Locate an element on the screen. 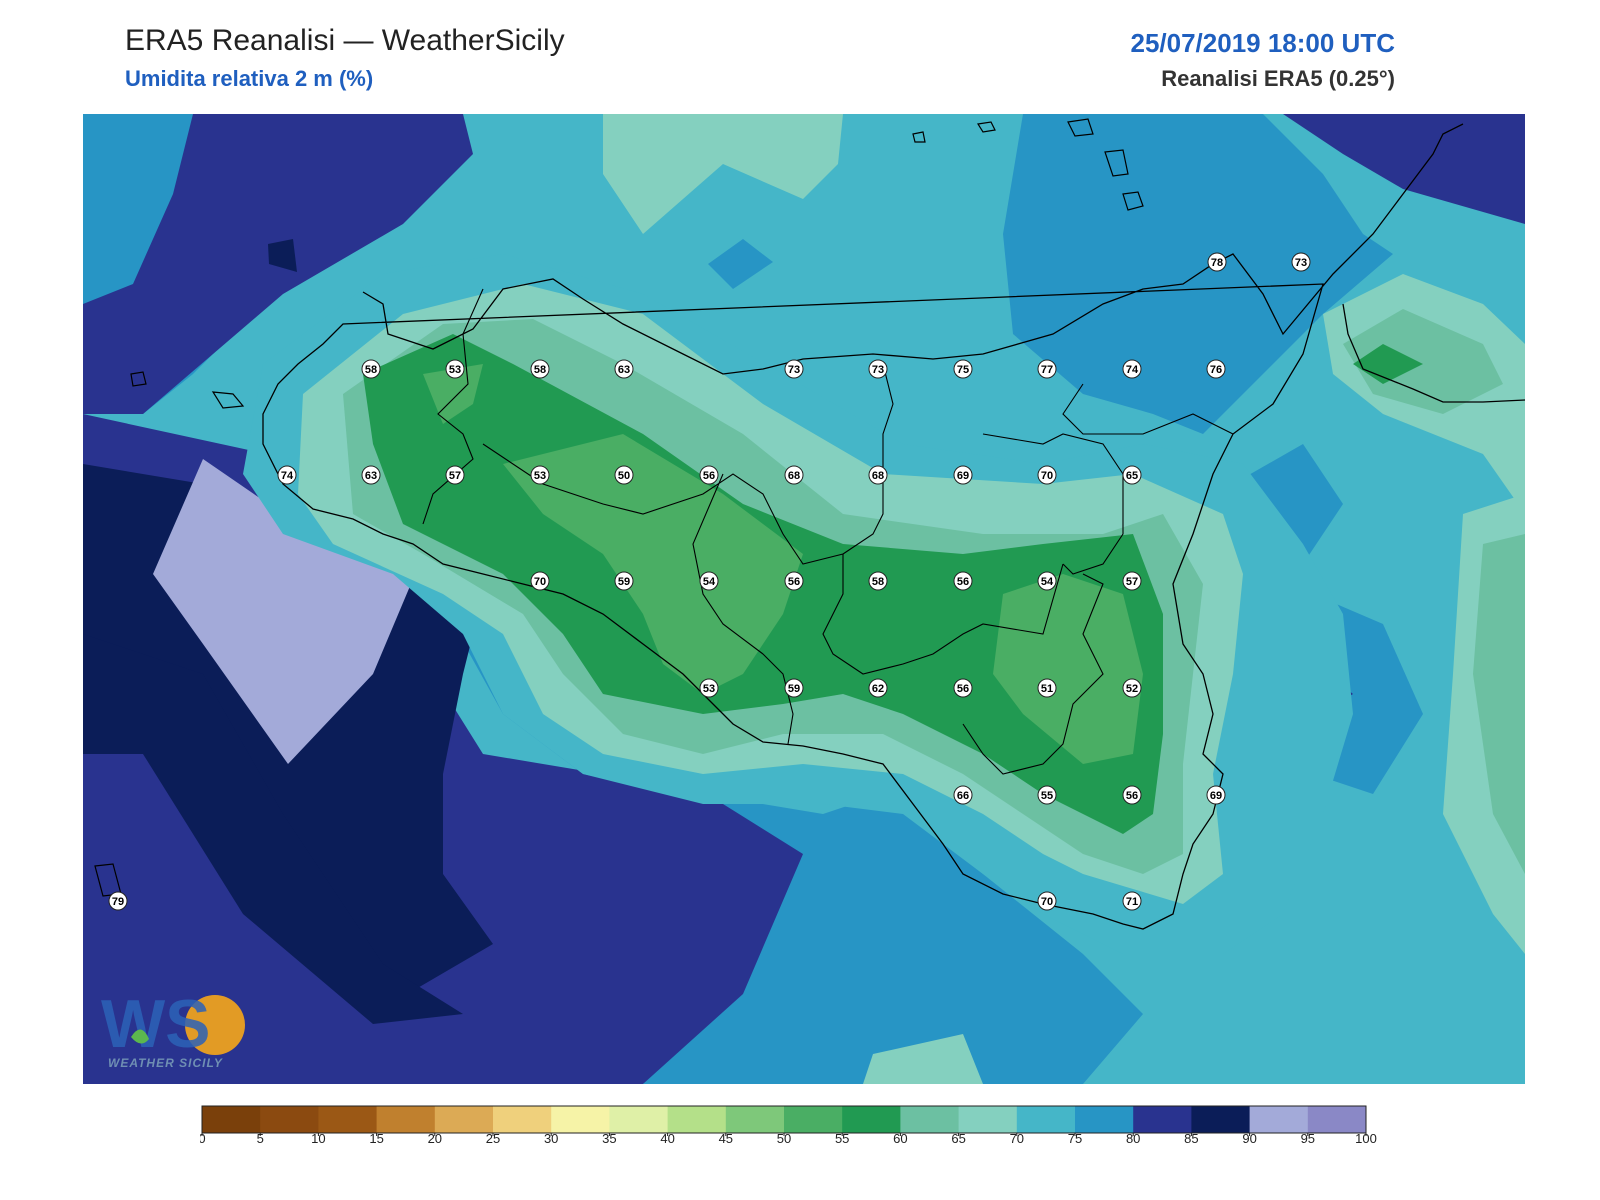  station-value: 78 is located at coordinates (1217, 263).